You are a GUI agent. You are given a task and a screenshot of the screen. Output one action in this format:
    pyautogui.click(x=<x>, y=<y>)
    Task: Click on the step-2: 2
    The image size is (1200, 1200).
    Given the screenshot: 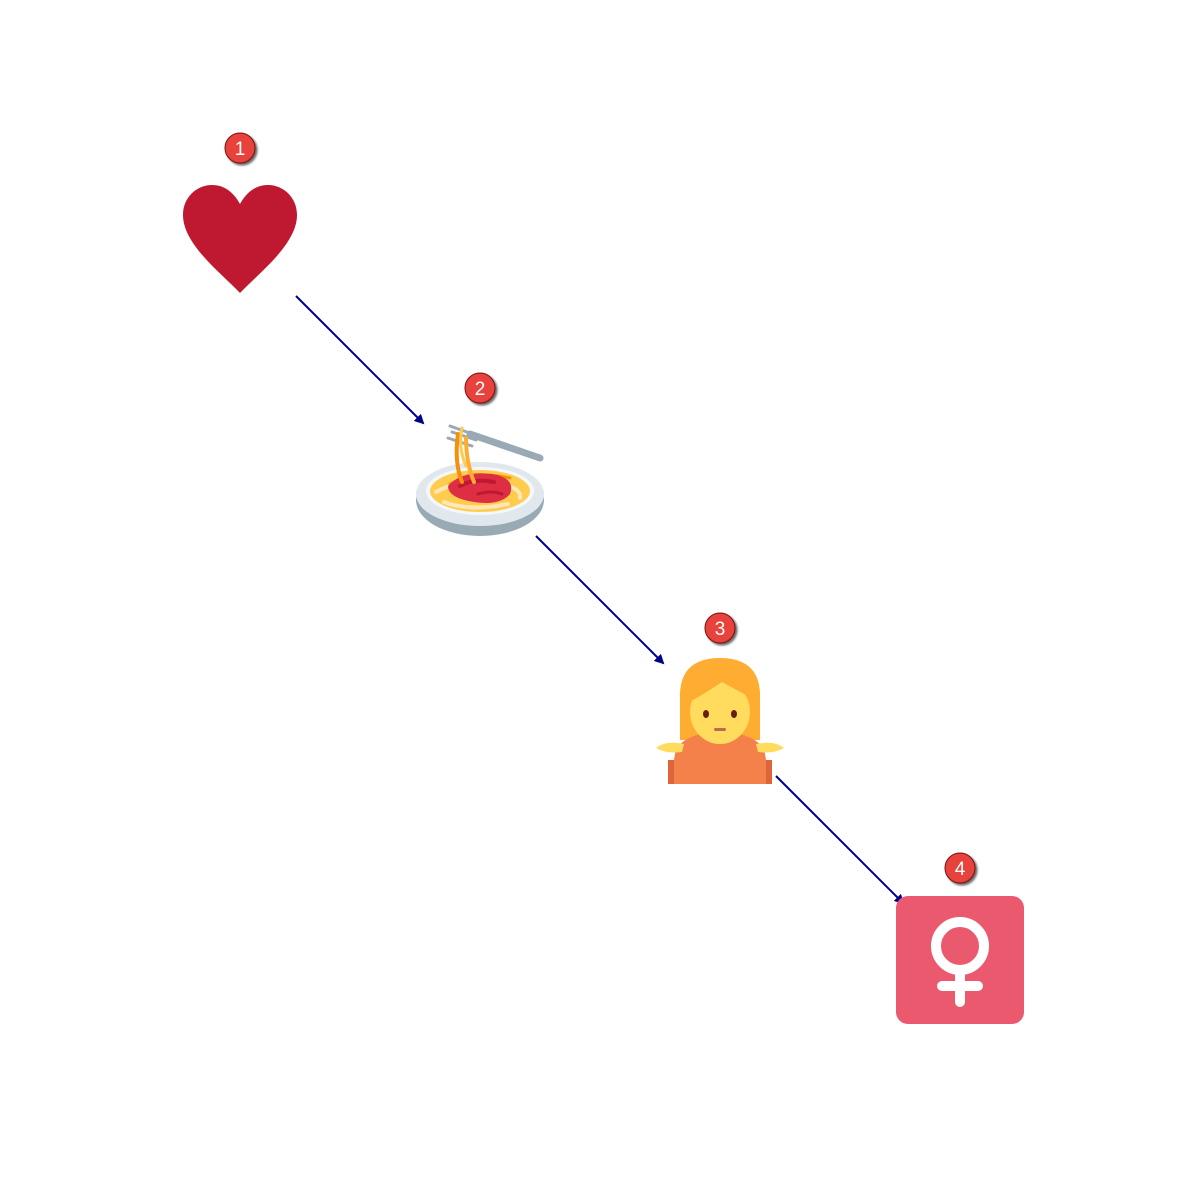 What is the action you would take?
    pyautogui.click(x=480, y=454)
    